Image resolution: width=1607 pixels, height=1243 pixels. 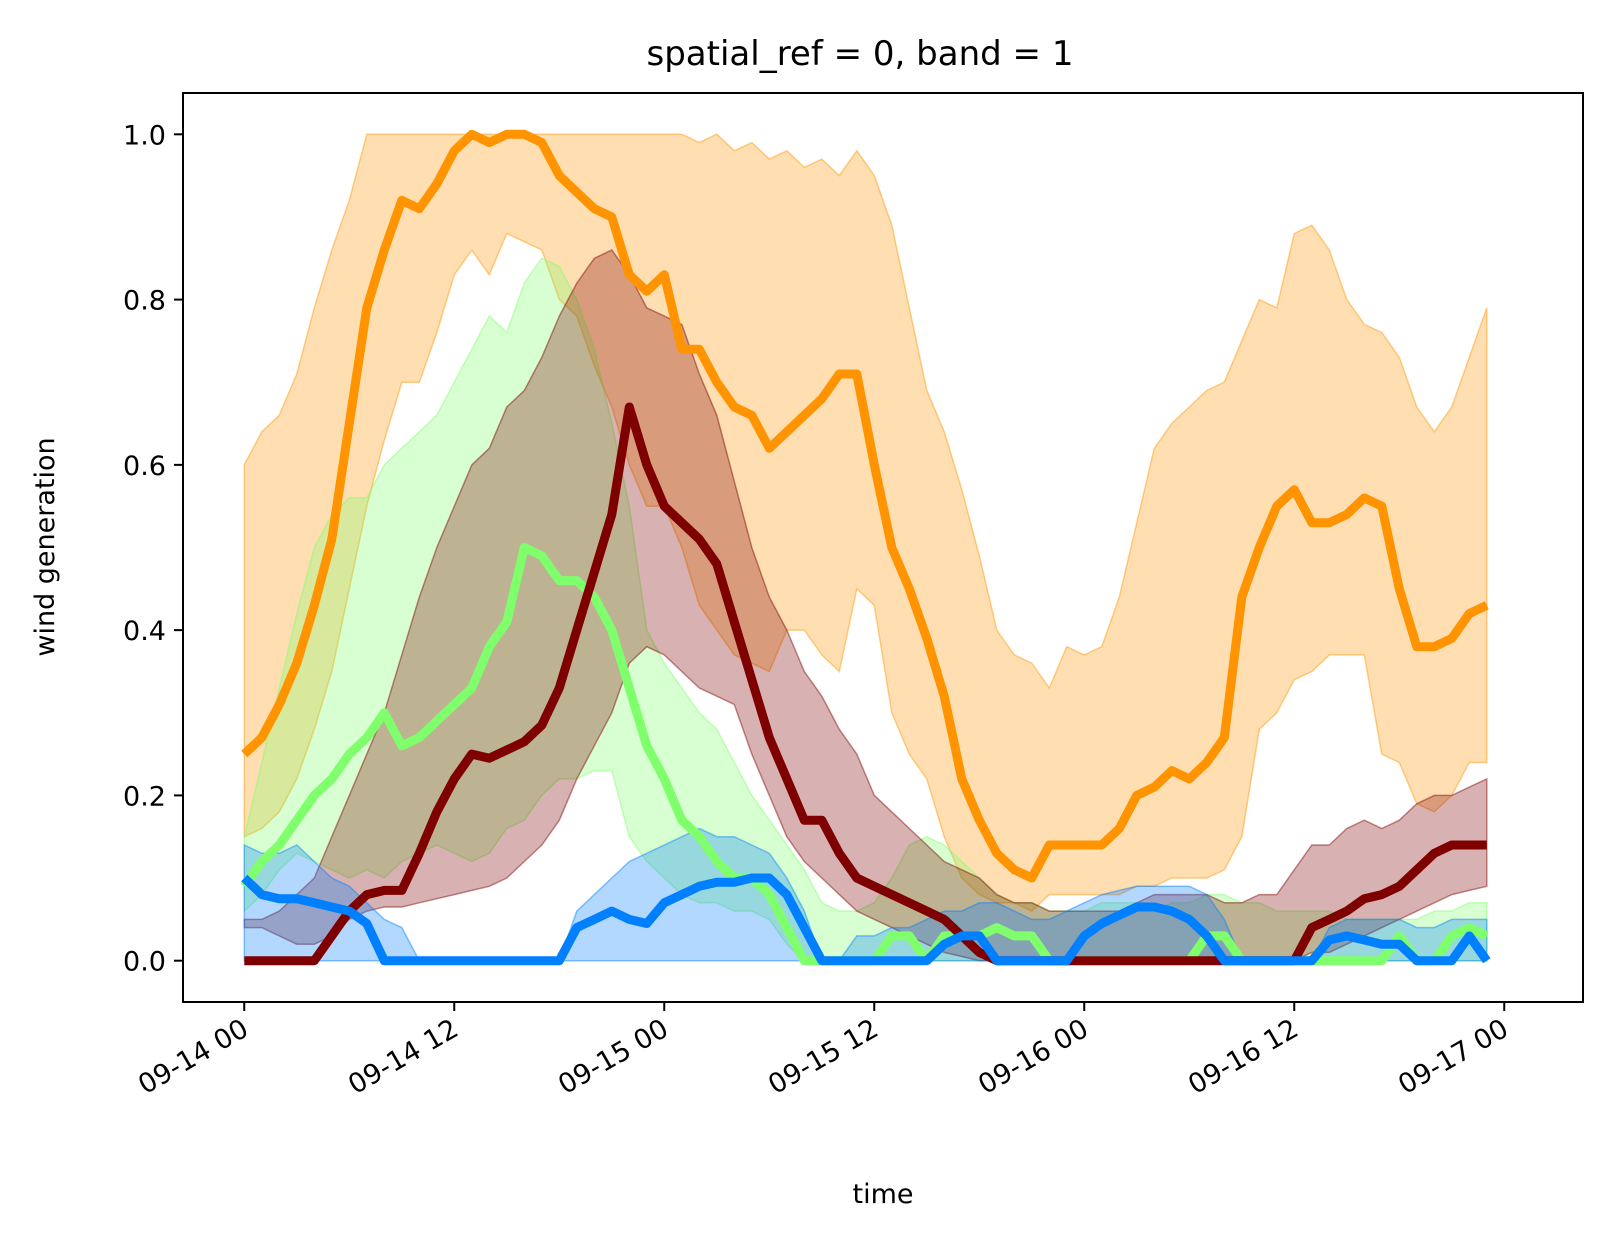 What do you see at coordinates (1033, 1057) in the screenshot?
I see `x-tick-label: 09-16 00` at bounding box center [1033, 1057].